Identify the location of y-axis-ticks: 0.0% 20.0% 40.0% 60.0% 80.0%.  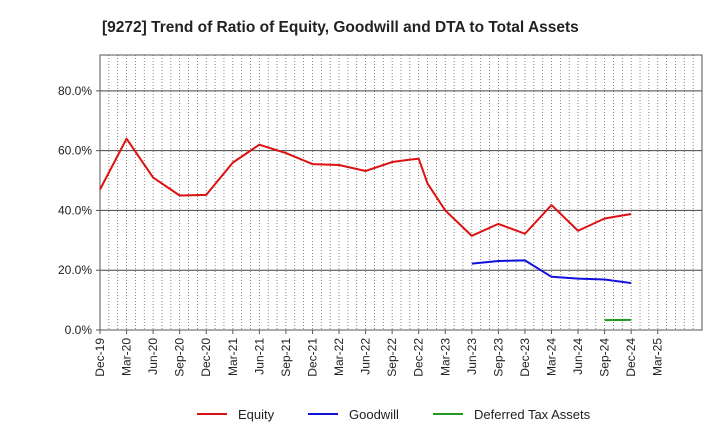
(79, 210).